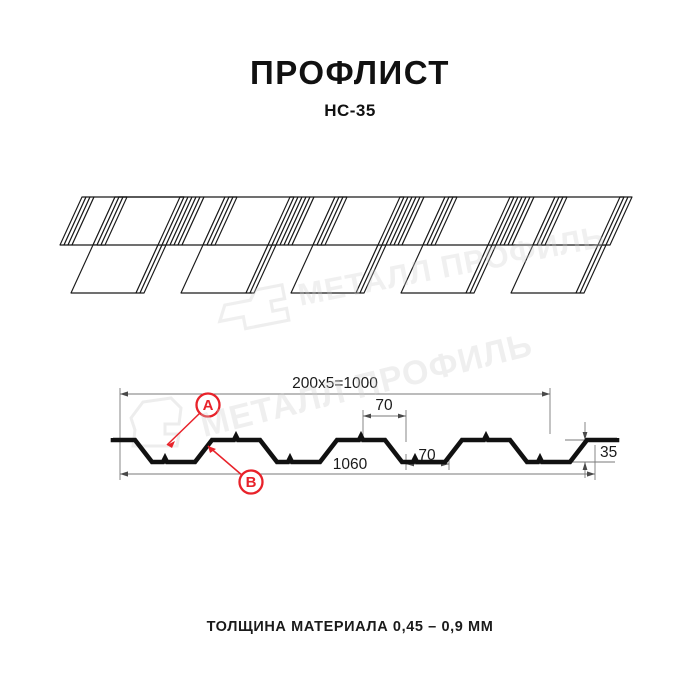 This screenshot has height=700, width=700. Describe the element at coordinates (350, 110) in the screenshot. I see `page-subtitle-model: НС-35` at that location.